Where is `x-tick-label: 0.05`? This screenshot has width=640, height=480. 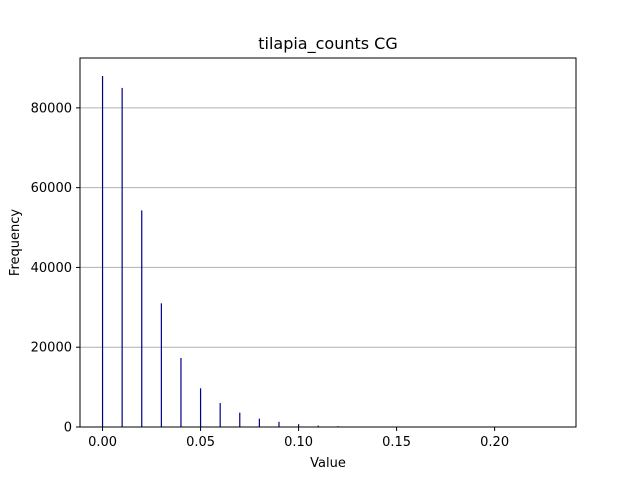
x-tick-label: 0.05 is located at coordinates (200, 442).